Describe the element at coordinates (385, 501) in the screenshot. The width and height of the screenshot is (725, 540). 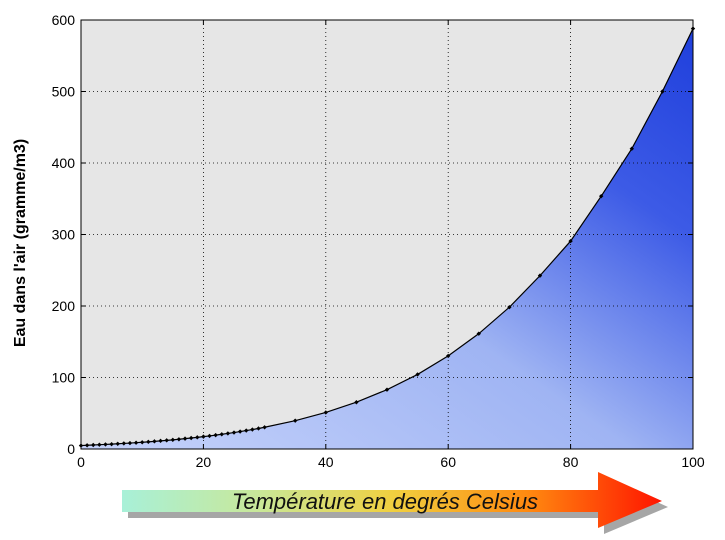
I see `x-axis-label: Température en degrés Celsius` at that location.